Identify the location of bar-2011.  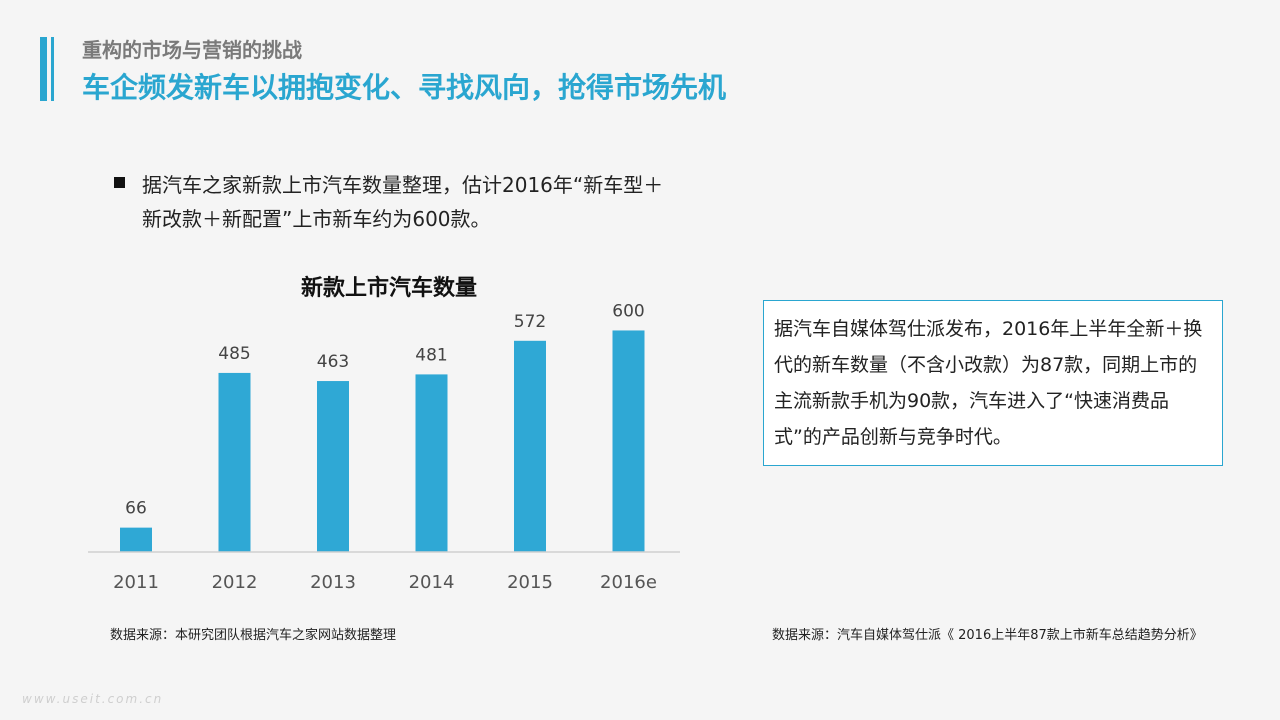
(136, 539).